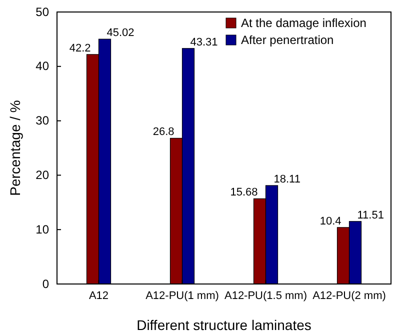 This screenshot has height=336, width=406. I want to click on data-label: 45.02, so click(120, 33).